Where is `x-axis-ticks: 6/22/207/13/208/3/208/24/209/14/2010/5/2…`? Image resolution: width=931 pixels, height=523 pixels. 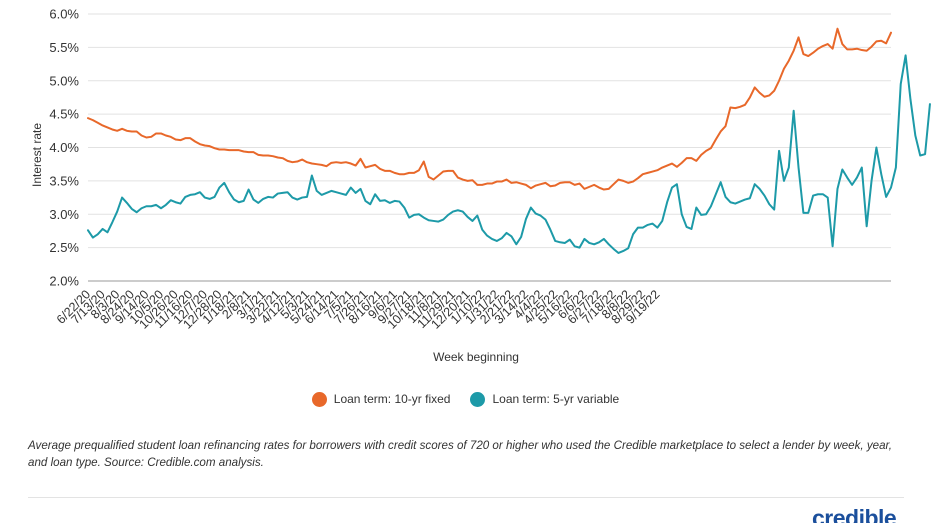 x-axis-ticks: 6/22/207/13/208/3/208/24/209/14/2010/5/2… is located at coordinates (358, 309).